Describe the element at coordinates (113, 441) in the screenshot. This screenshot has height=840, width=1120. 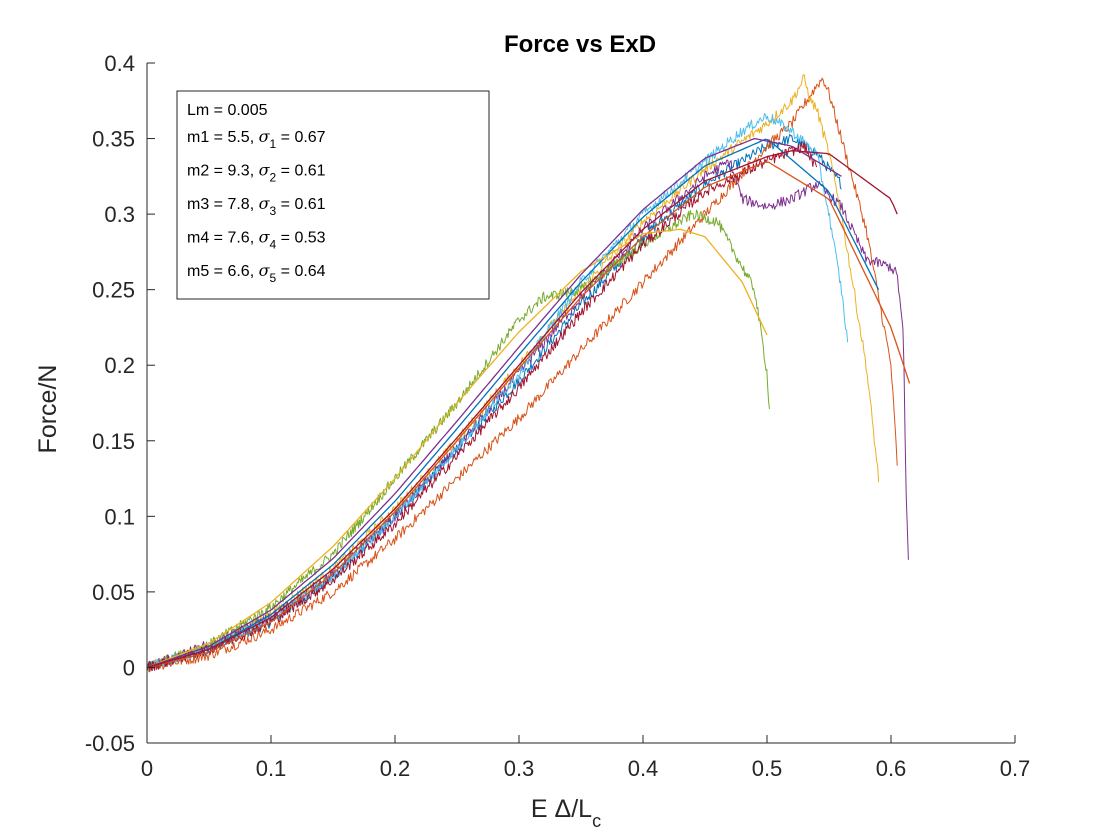
I see `y-tick-label: 0.15` at that location.